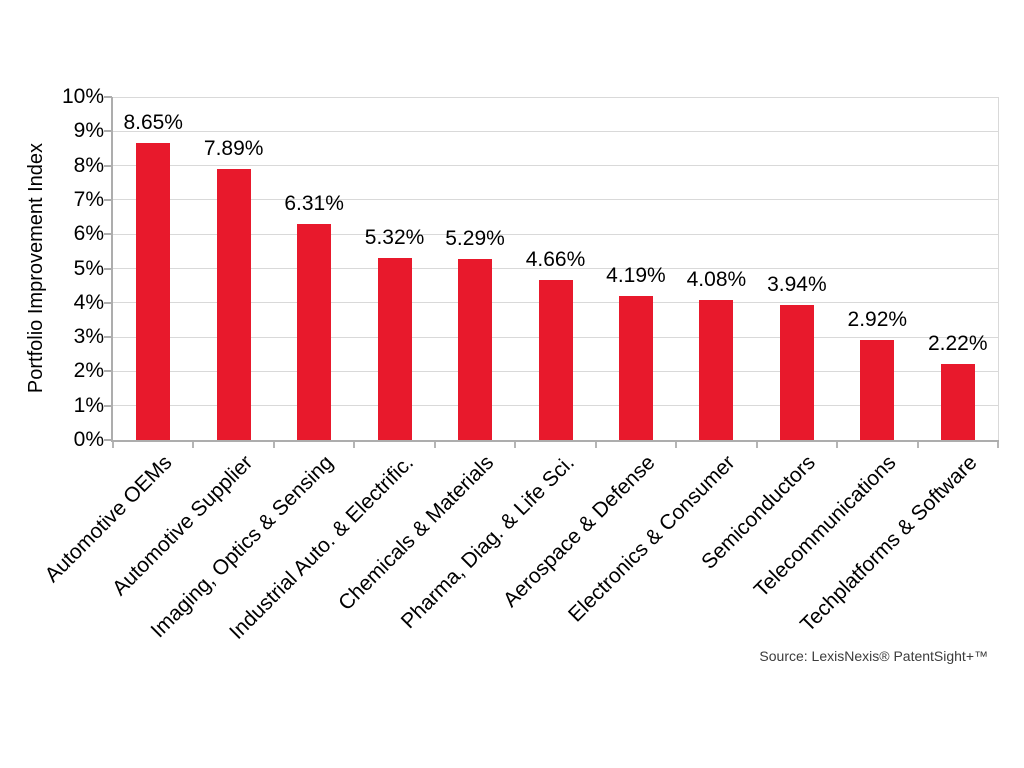 The width and height of the screenshot is (1024, 768). I want to click on y-tick-label: 2%, so click(88, 371).